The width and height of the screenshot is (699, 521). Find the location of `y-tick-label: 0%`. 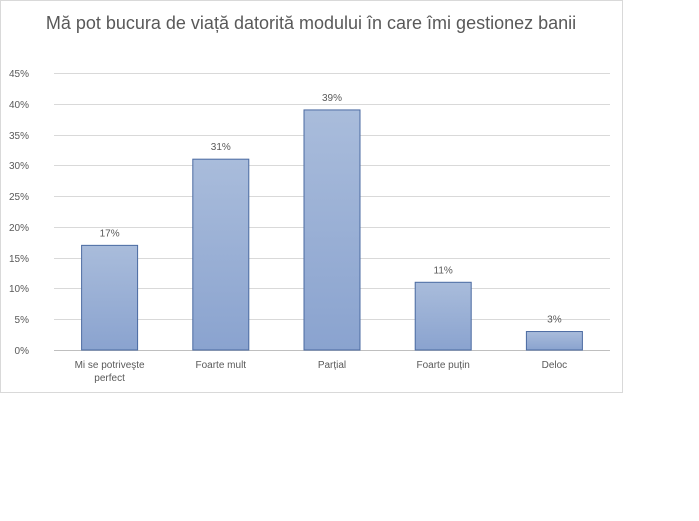

y-tick-label: 0% is located at coordinates (22, 351).